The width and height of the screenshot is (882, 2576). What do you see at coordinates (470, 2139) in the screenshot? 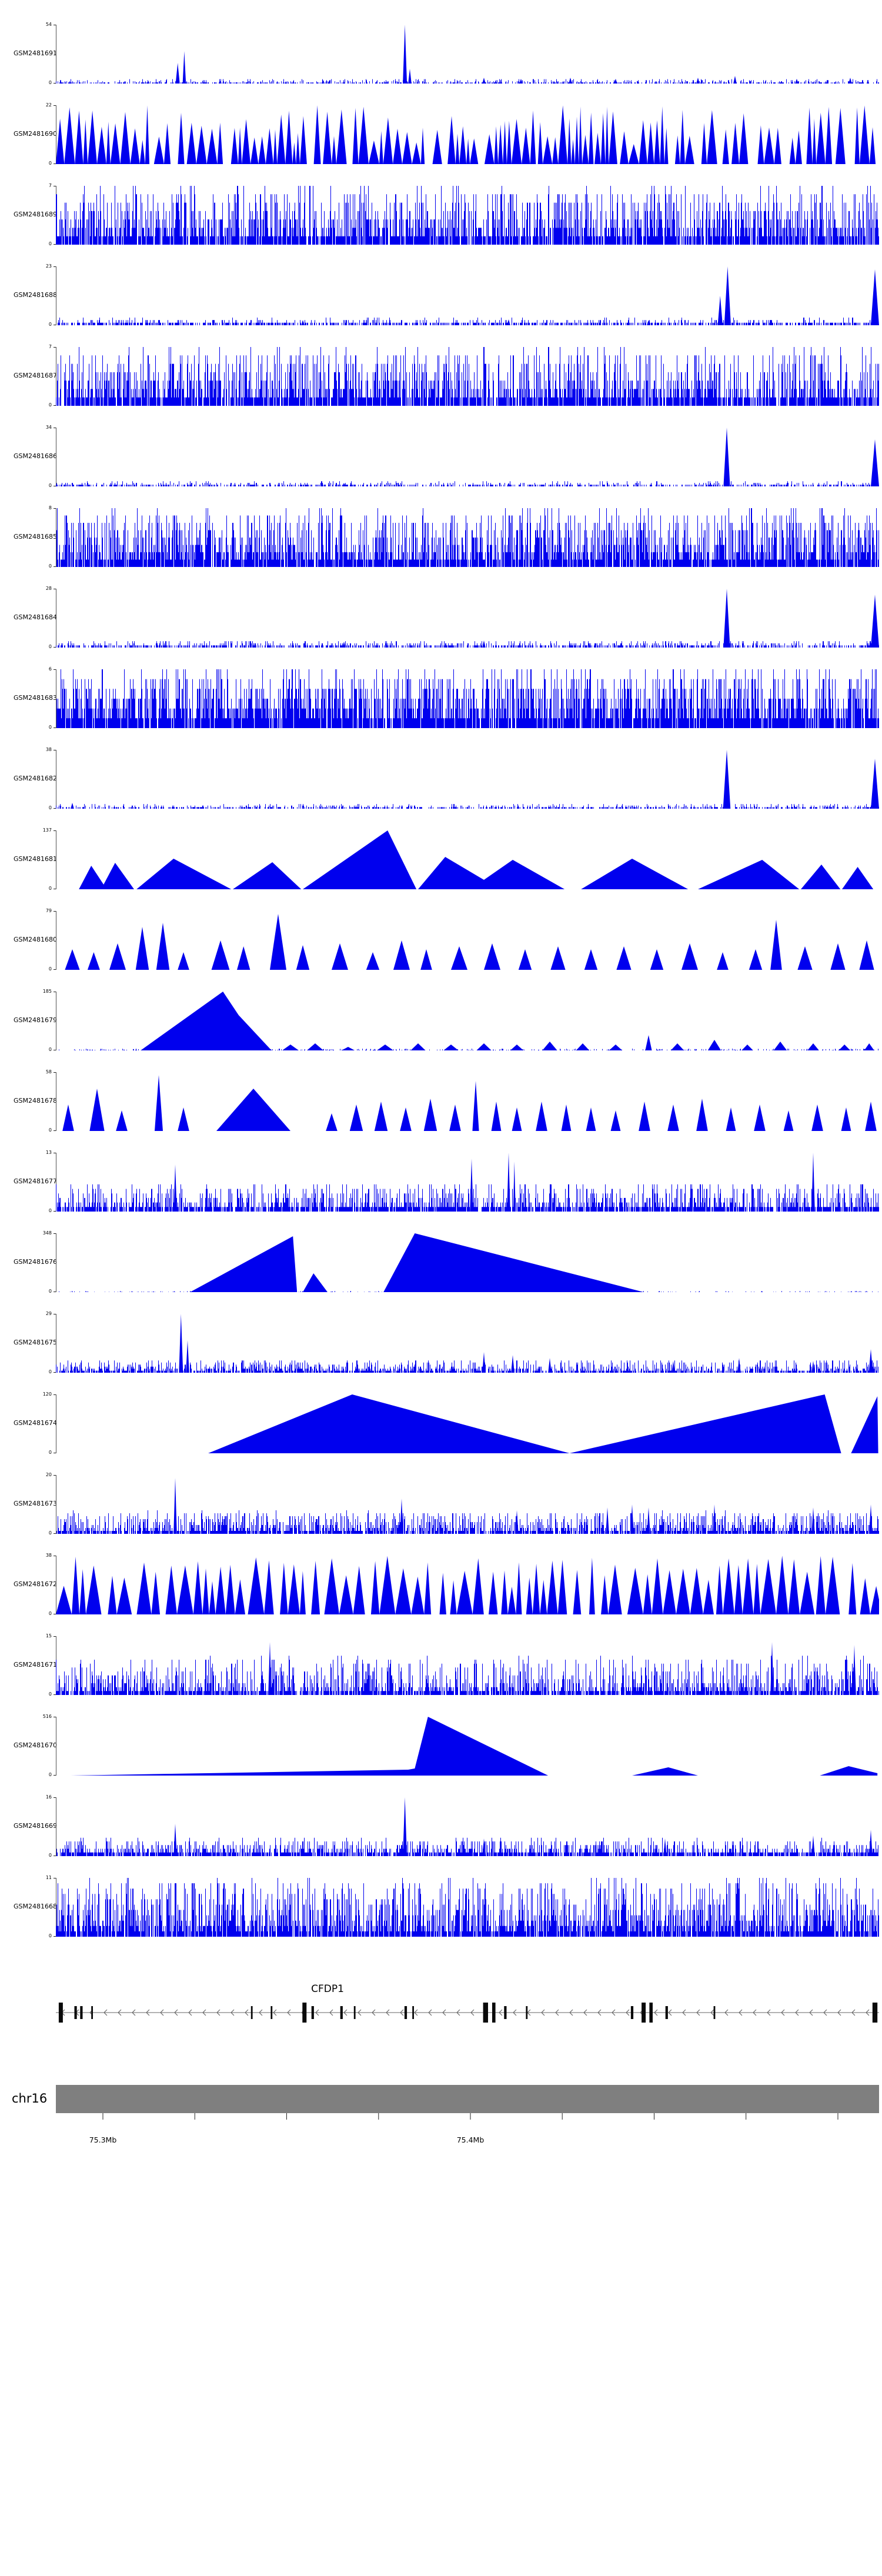
I see `axis-tick-label: 75.4Mb` at bounding box center [470, 2139].